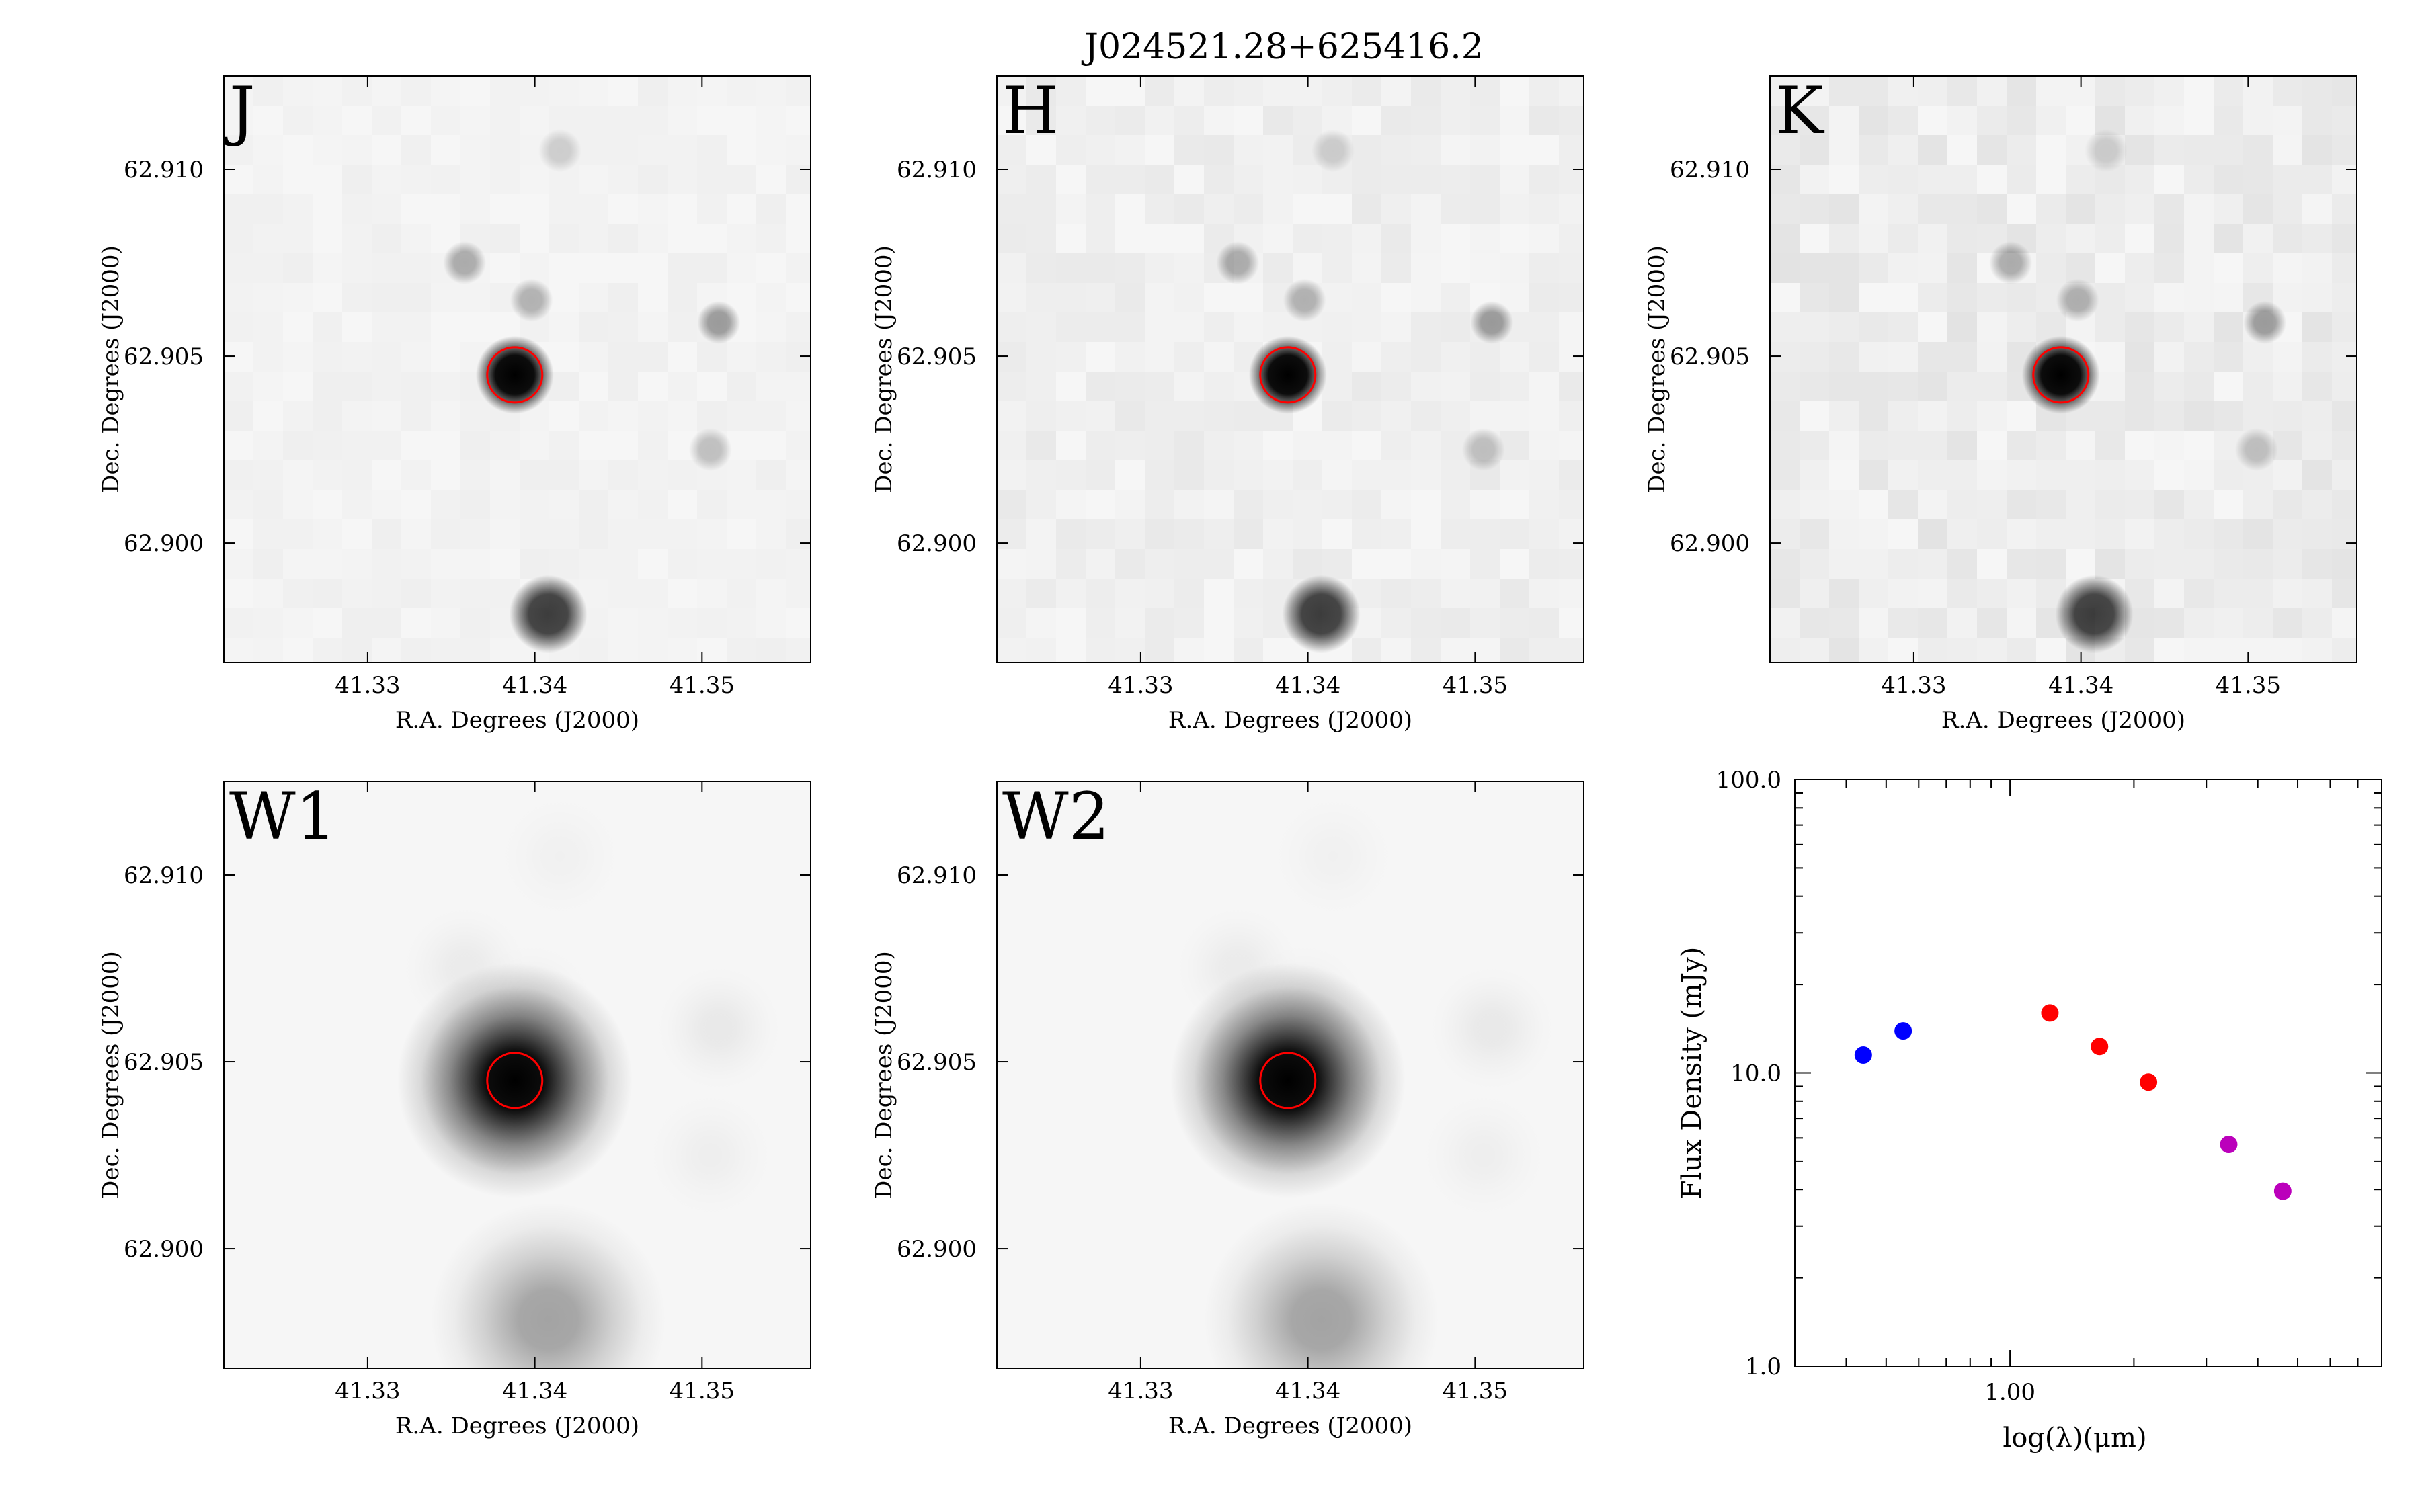  I want to click on band-label: H, so click(1030, 111).